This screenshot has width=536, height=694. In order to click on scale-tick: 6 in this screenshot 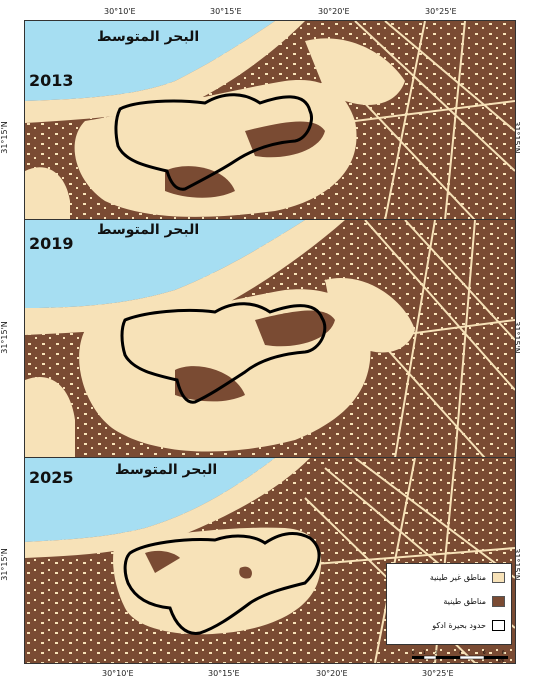, I will do `click(484, 652)`.